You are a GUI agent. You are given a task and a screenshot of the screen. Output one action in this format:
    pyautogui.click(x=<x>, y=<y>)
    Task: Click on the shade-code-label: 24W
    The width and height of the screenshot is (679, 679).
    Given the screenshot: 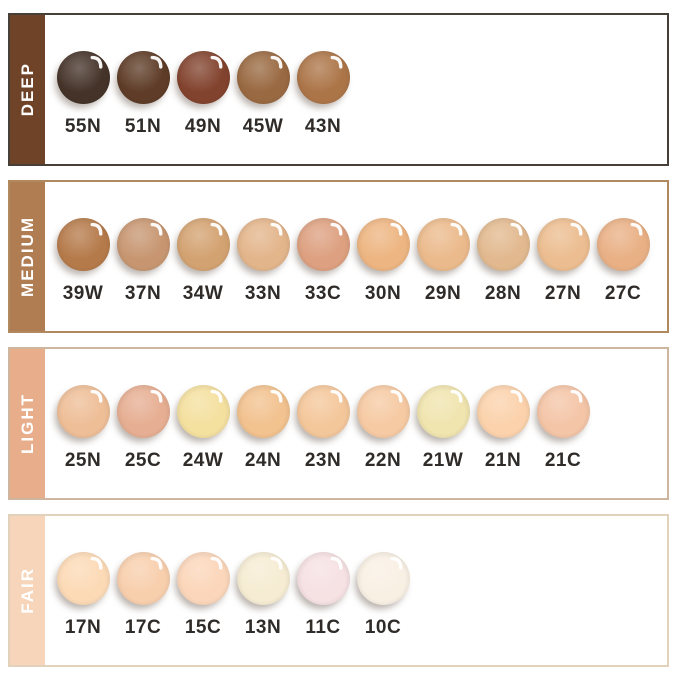 What is the action you would take?
    pyautogui.click(x=203, y=460)
    